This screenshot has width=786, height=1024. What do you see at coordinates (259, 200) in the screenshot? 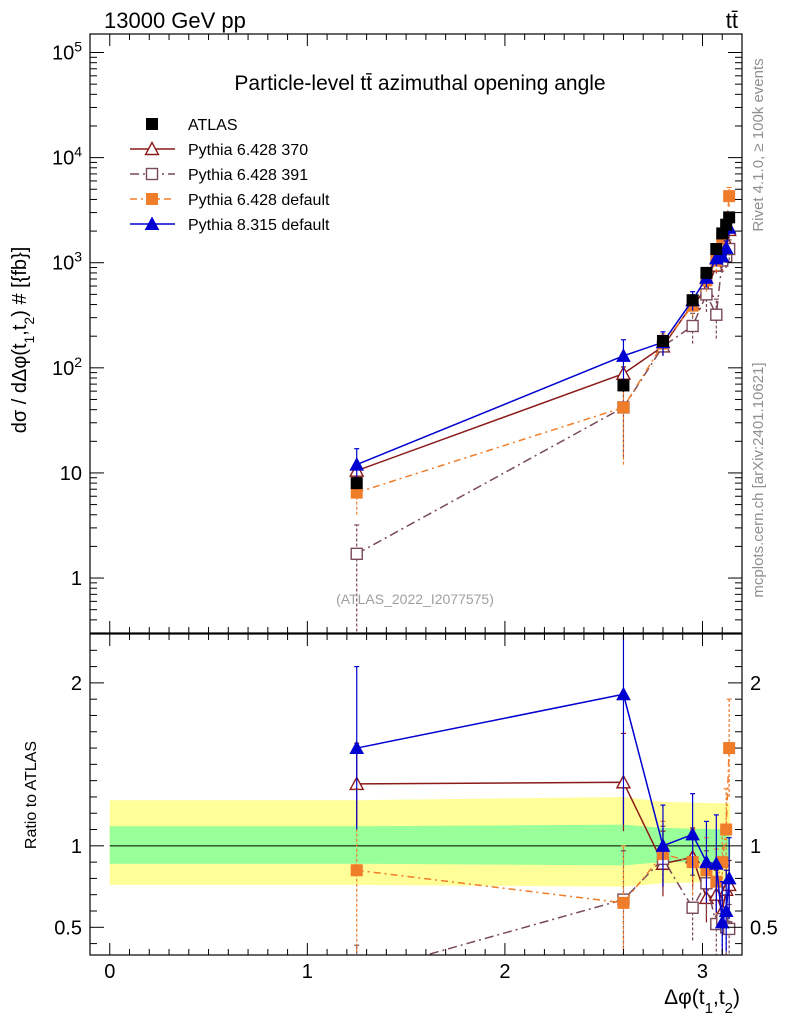
I see `legend-label: Pythia 6.428 default` at bounding box center [259, 200].